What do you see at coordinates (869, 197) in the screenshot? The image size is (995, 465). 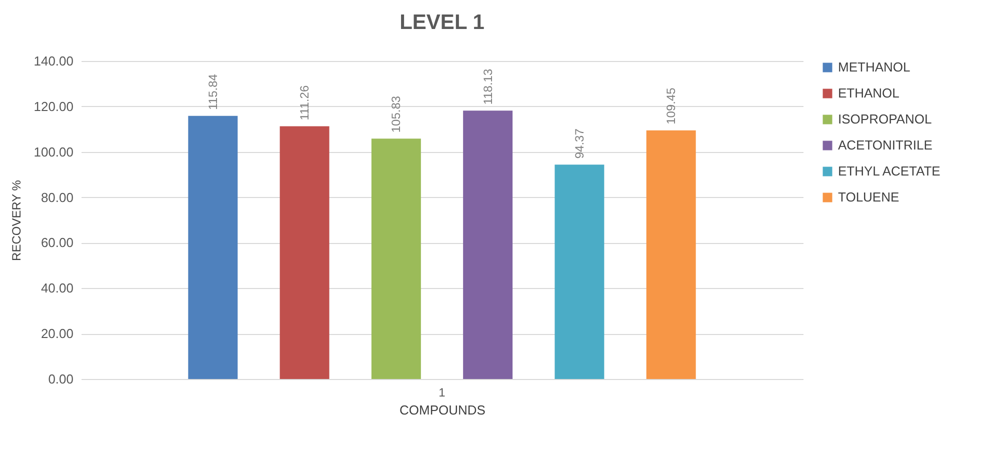 I see `legend-label: TOLUENE` at bounding box center [869, 197].